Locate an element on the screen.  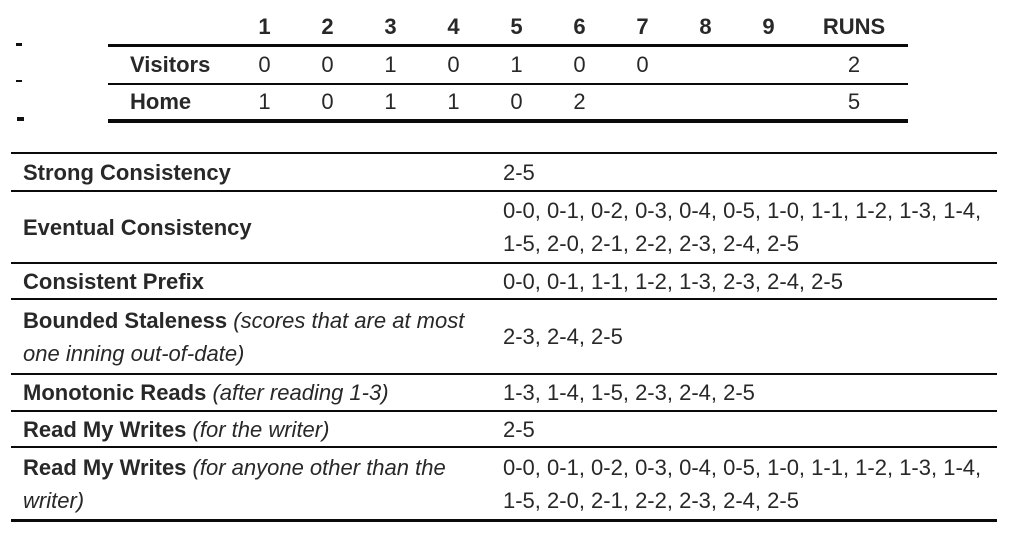
home-inning-6: 2 is located at coordinates (579, 101).